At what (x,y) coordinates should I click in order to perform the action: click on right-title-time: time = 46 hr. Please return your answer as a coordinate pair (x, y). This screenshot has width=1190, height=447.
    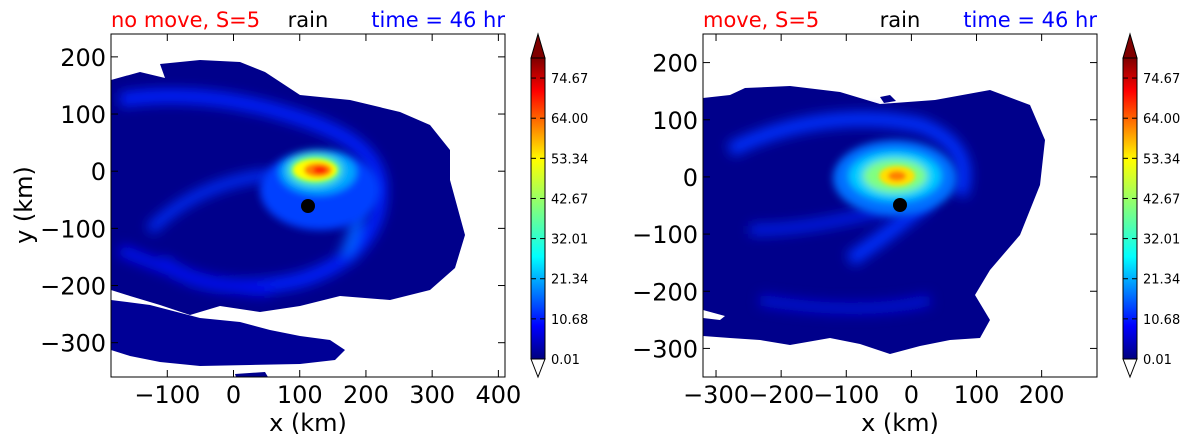
    Looking at the image, I should click on (1030, 20).